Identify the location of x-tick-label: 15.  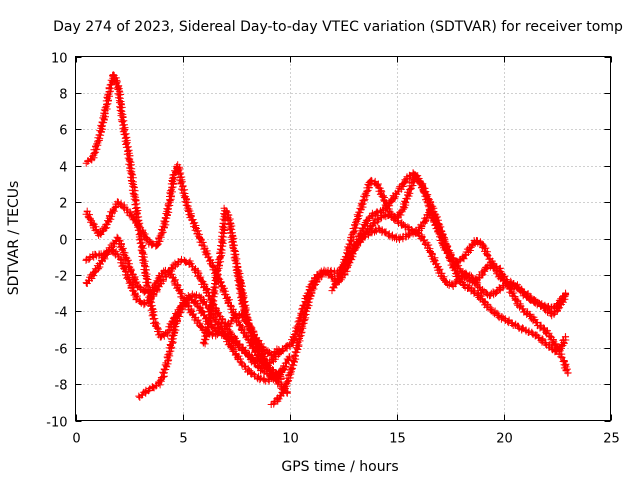
(397, 439).